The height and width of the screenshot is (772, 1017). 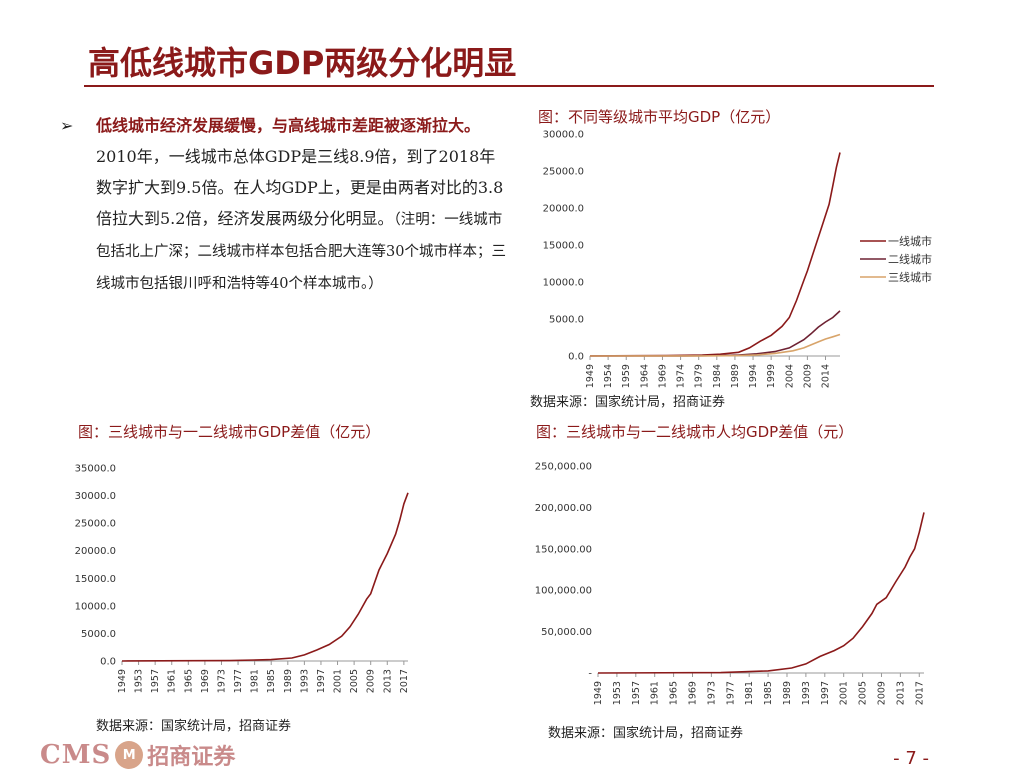 I want to click on logo-text: CMS, so click(x=76, y=755).